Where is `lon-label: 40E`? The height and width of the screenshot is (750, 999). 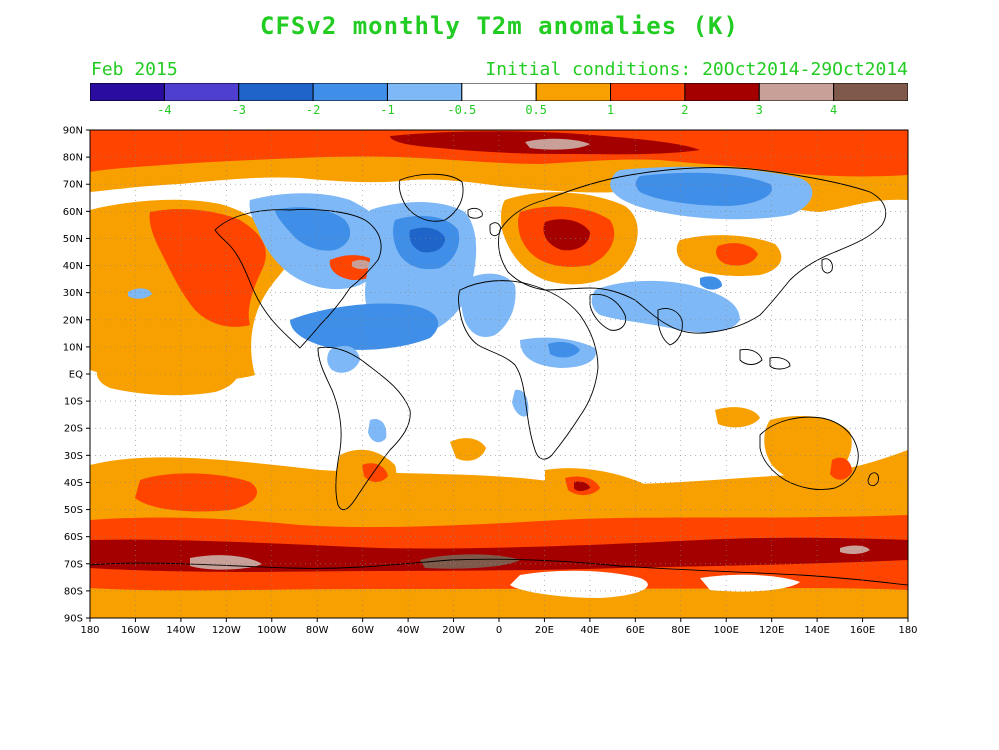
lon-label: 40E is located at coordinates (589, 630).